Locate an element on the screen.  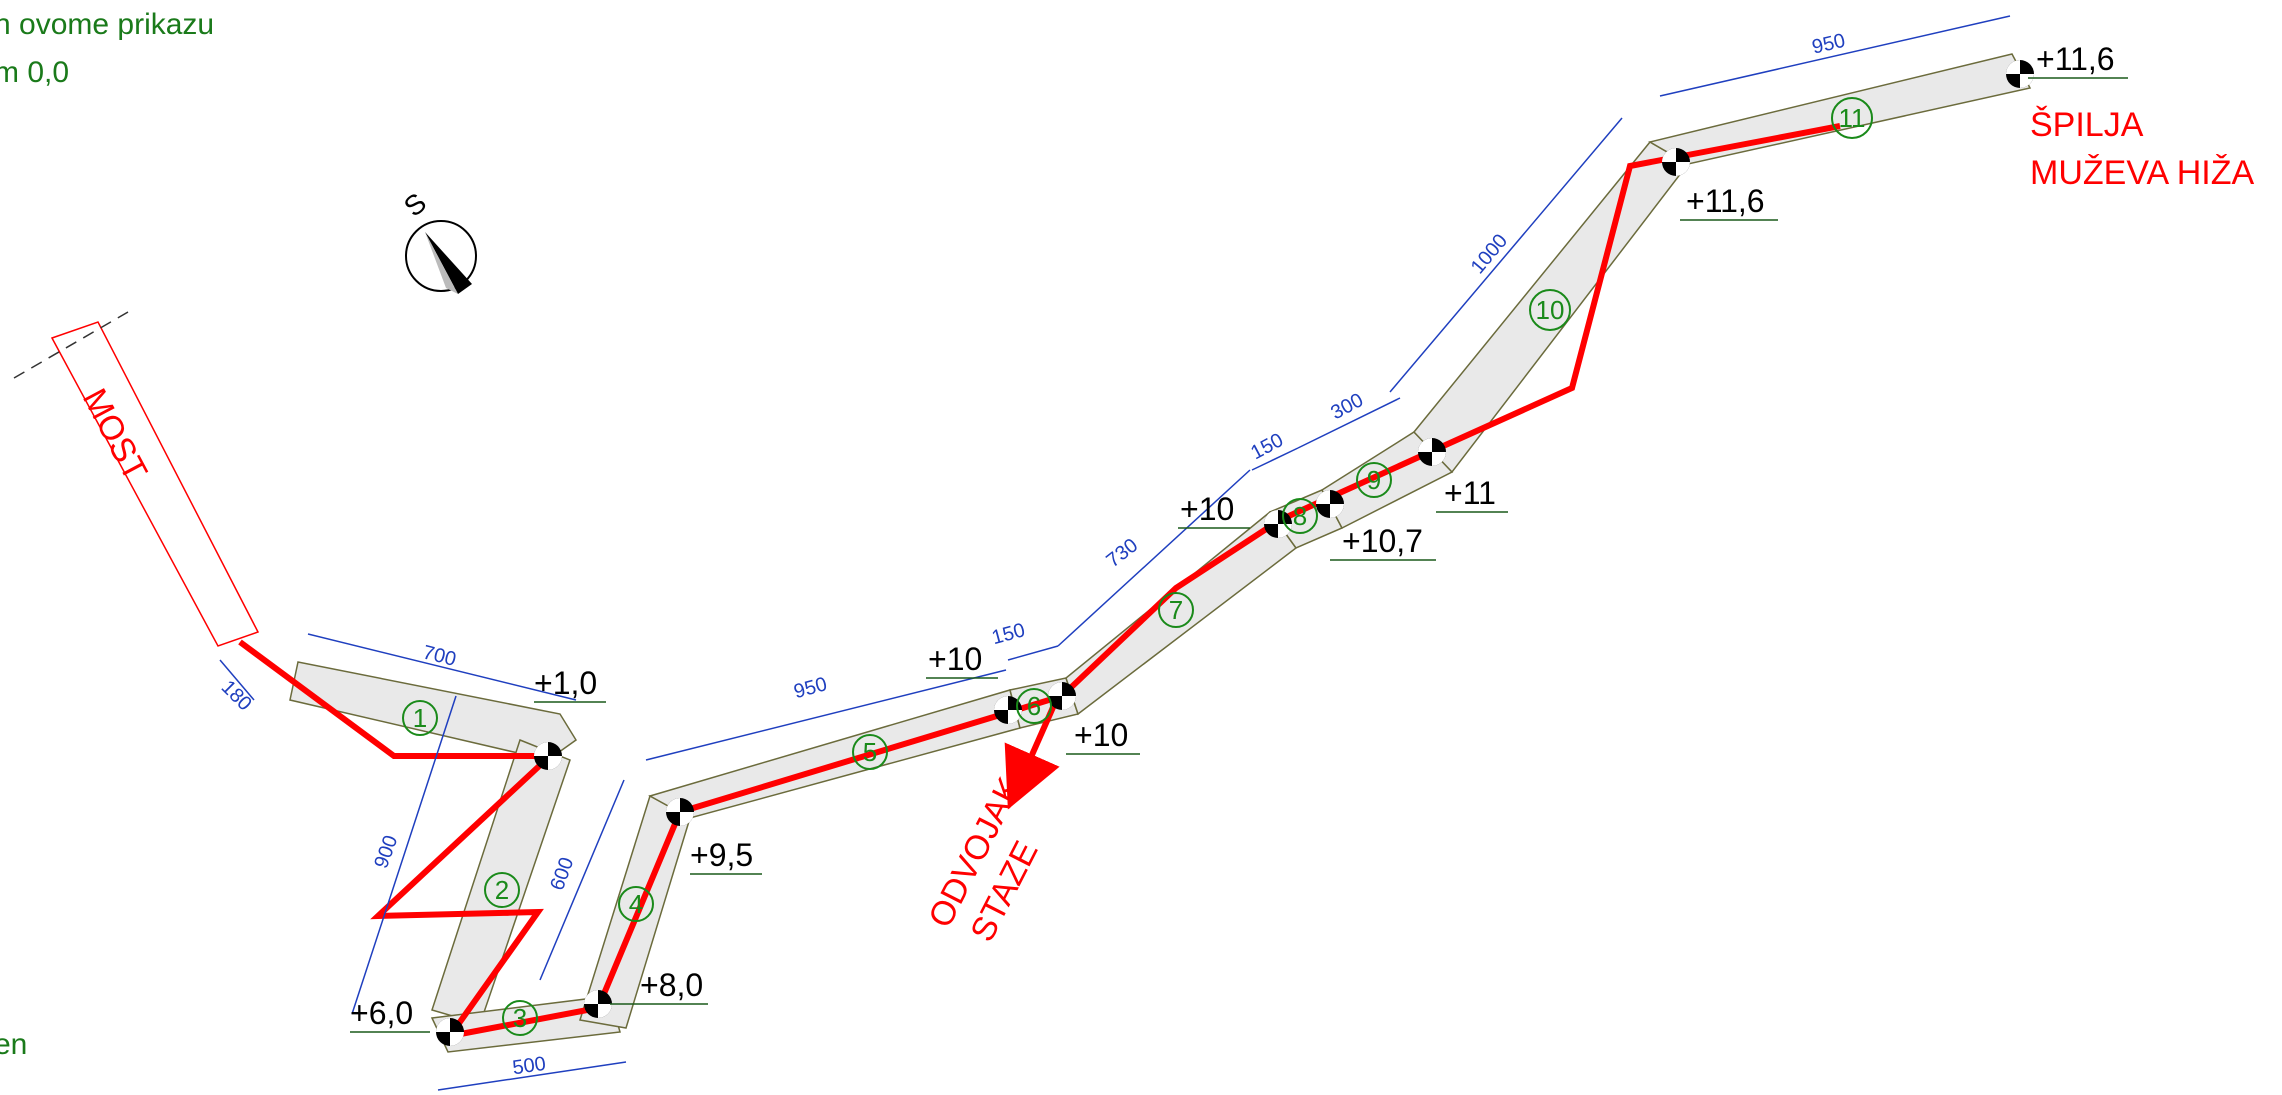
note-top-line1: n ovome prikazu is located at coordinates (107, 24).